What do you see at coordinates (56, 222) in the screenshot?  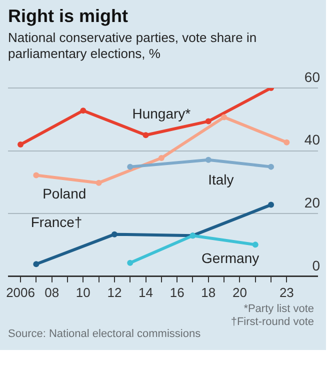 I see `series-label: France†` at bounding box center [56, 222].